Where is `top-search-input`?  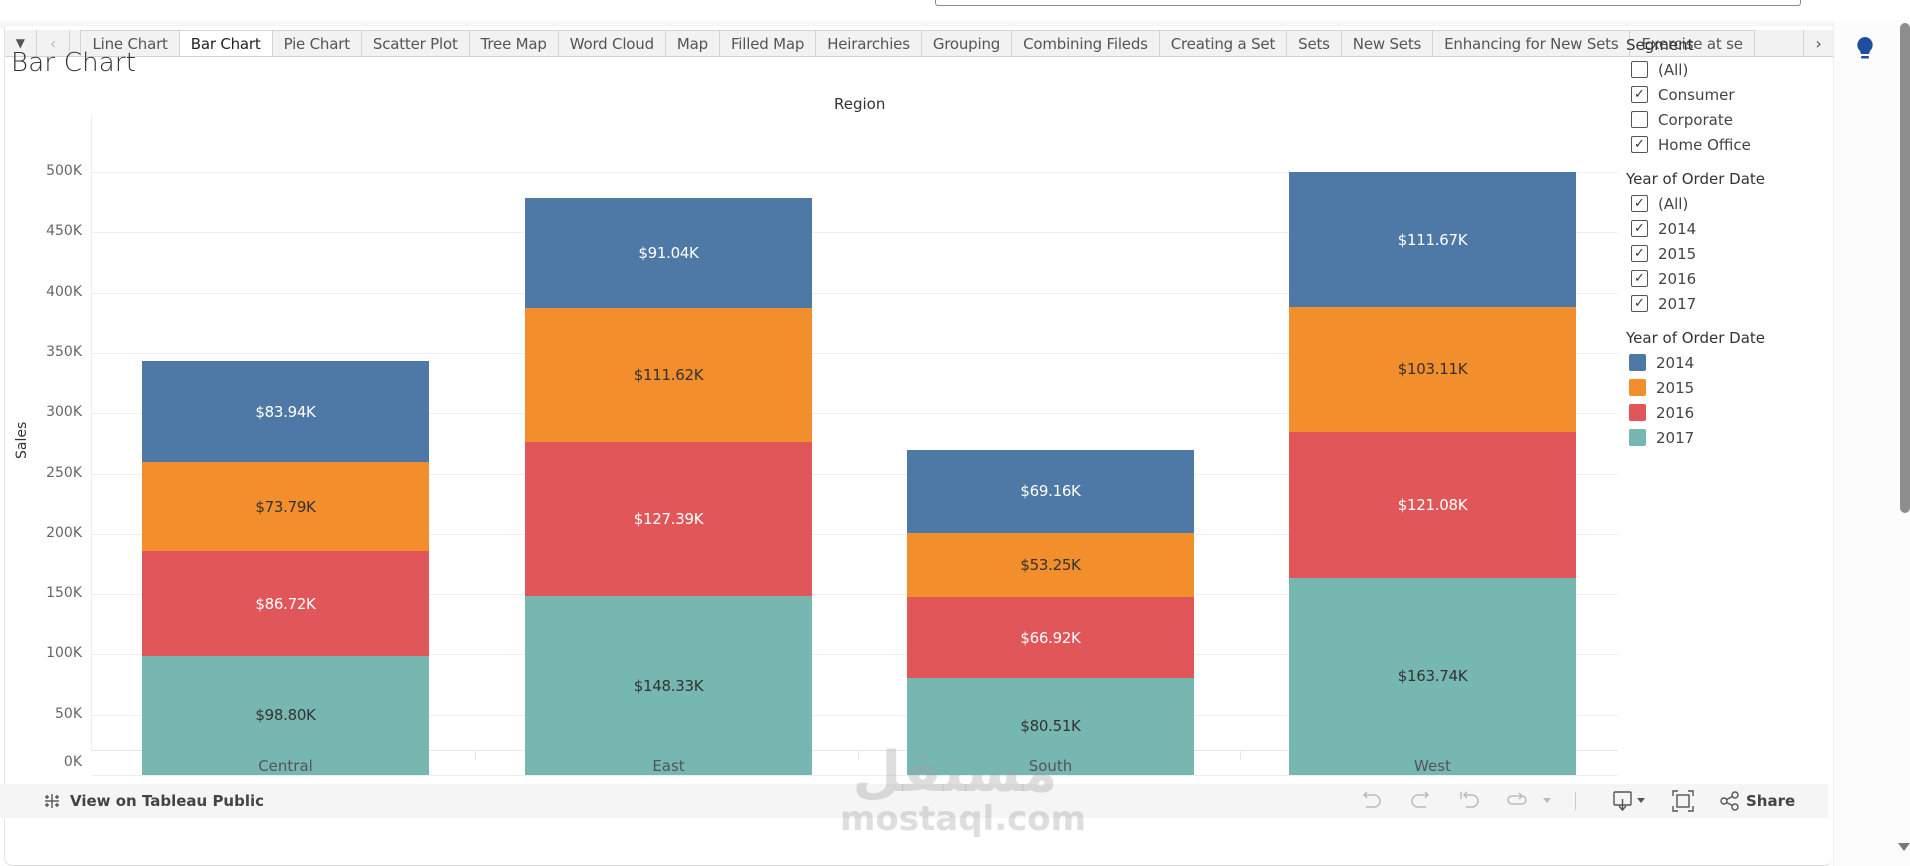 top-search-input is located at coordinates (1368, 3).